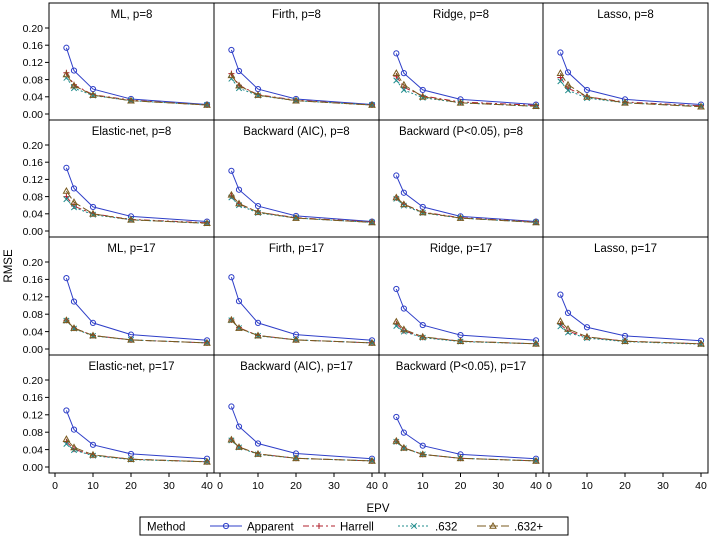  What do you see at coordinates (338, 528) in the screenshot?
I see `legend-entry-harrell: Harrell` at bounding box center [338, 528].